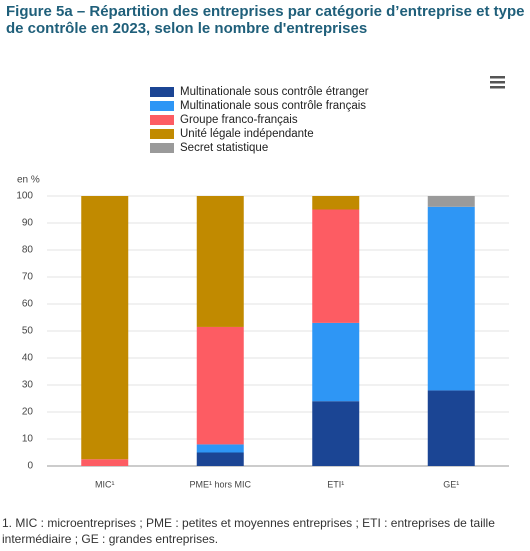 This screenshot has height=551, width=530. I want to click on y-tick-label: 40, so click(28, 358).